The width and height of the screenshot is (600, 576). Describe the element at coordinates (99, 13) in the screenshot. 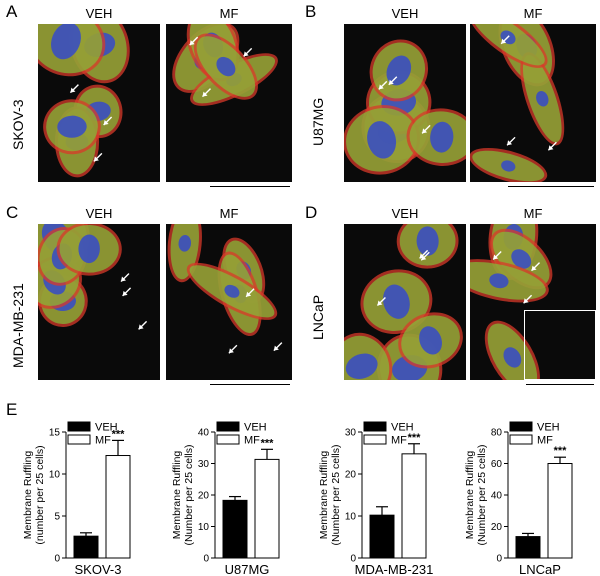

I see `label-veh-a: VEH` at that location.